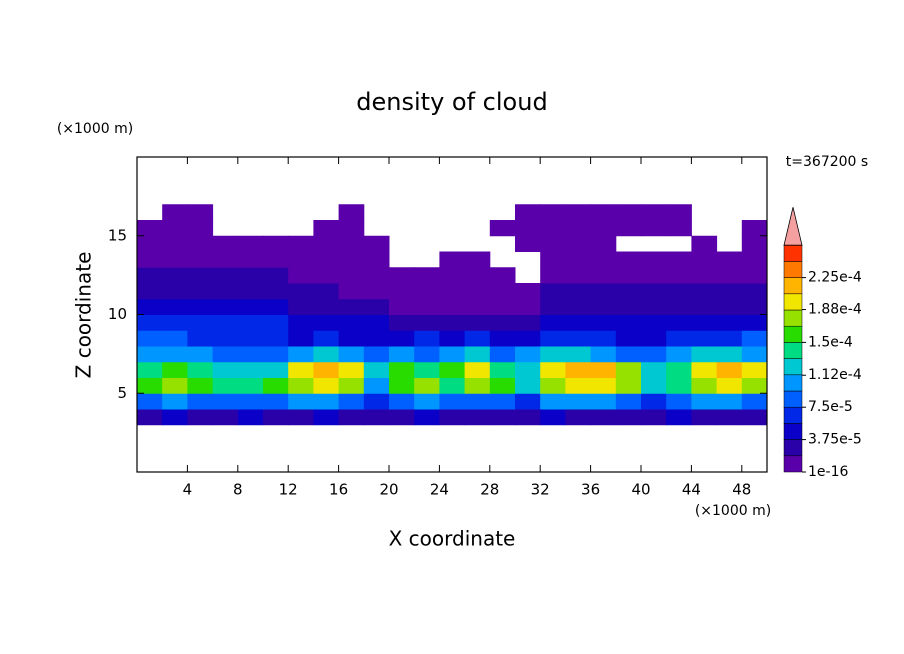  Describe the element at coordinates (238, 490) in the screenshot. I see `x-tick-label: 8` at that location.